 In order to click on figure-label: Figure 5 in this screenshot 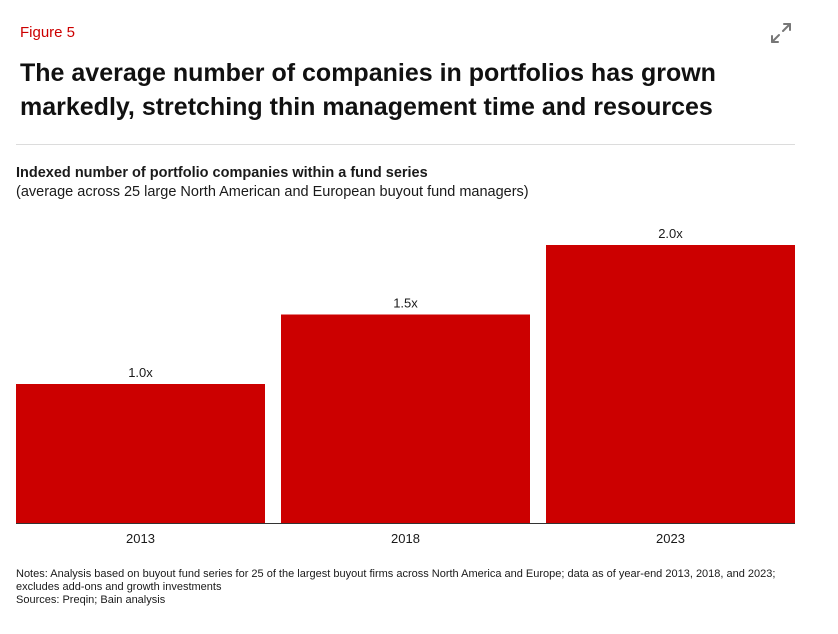, I will do `click(48, 32)`.